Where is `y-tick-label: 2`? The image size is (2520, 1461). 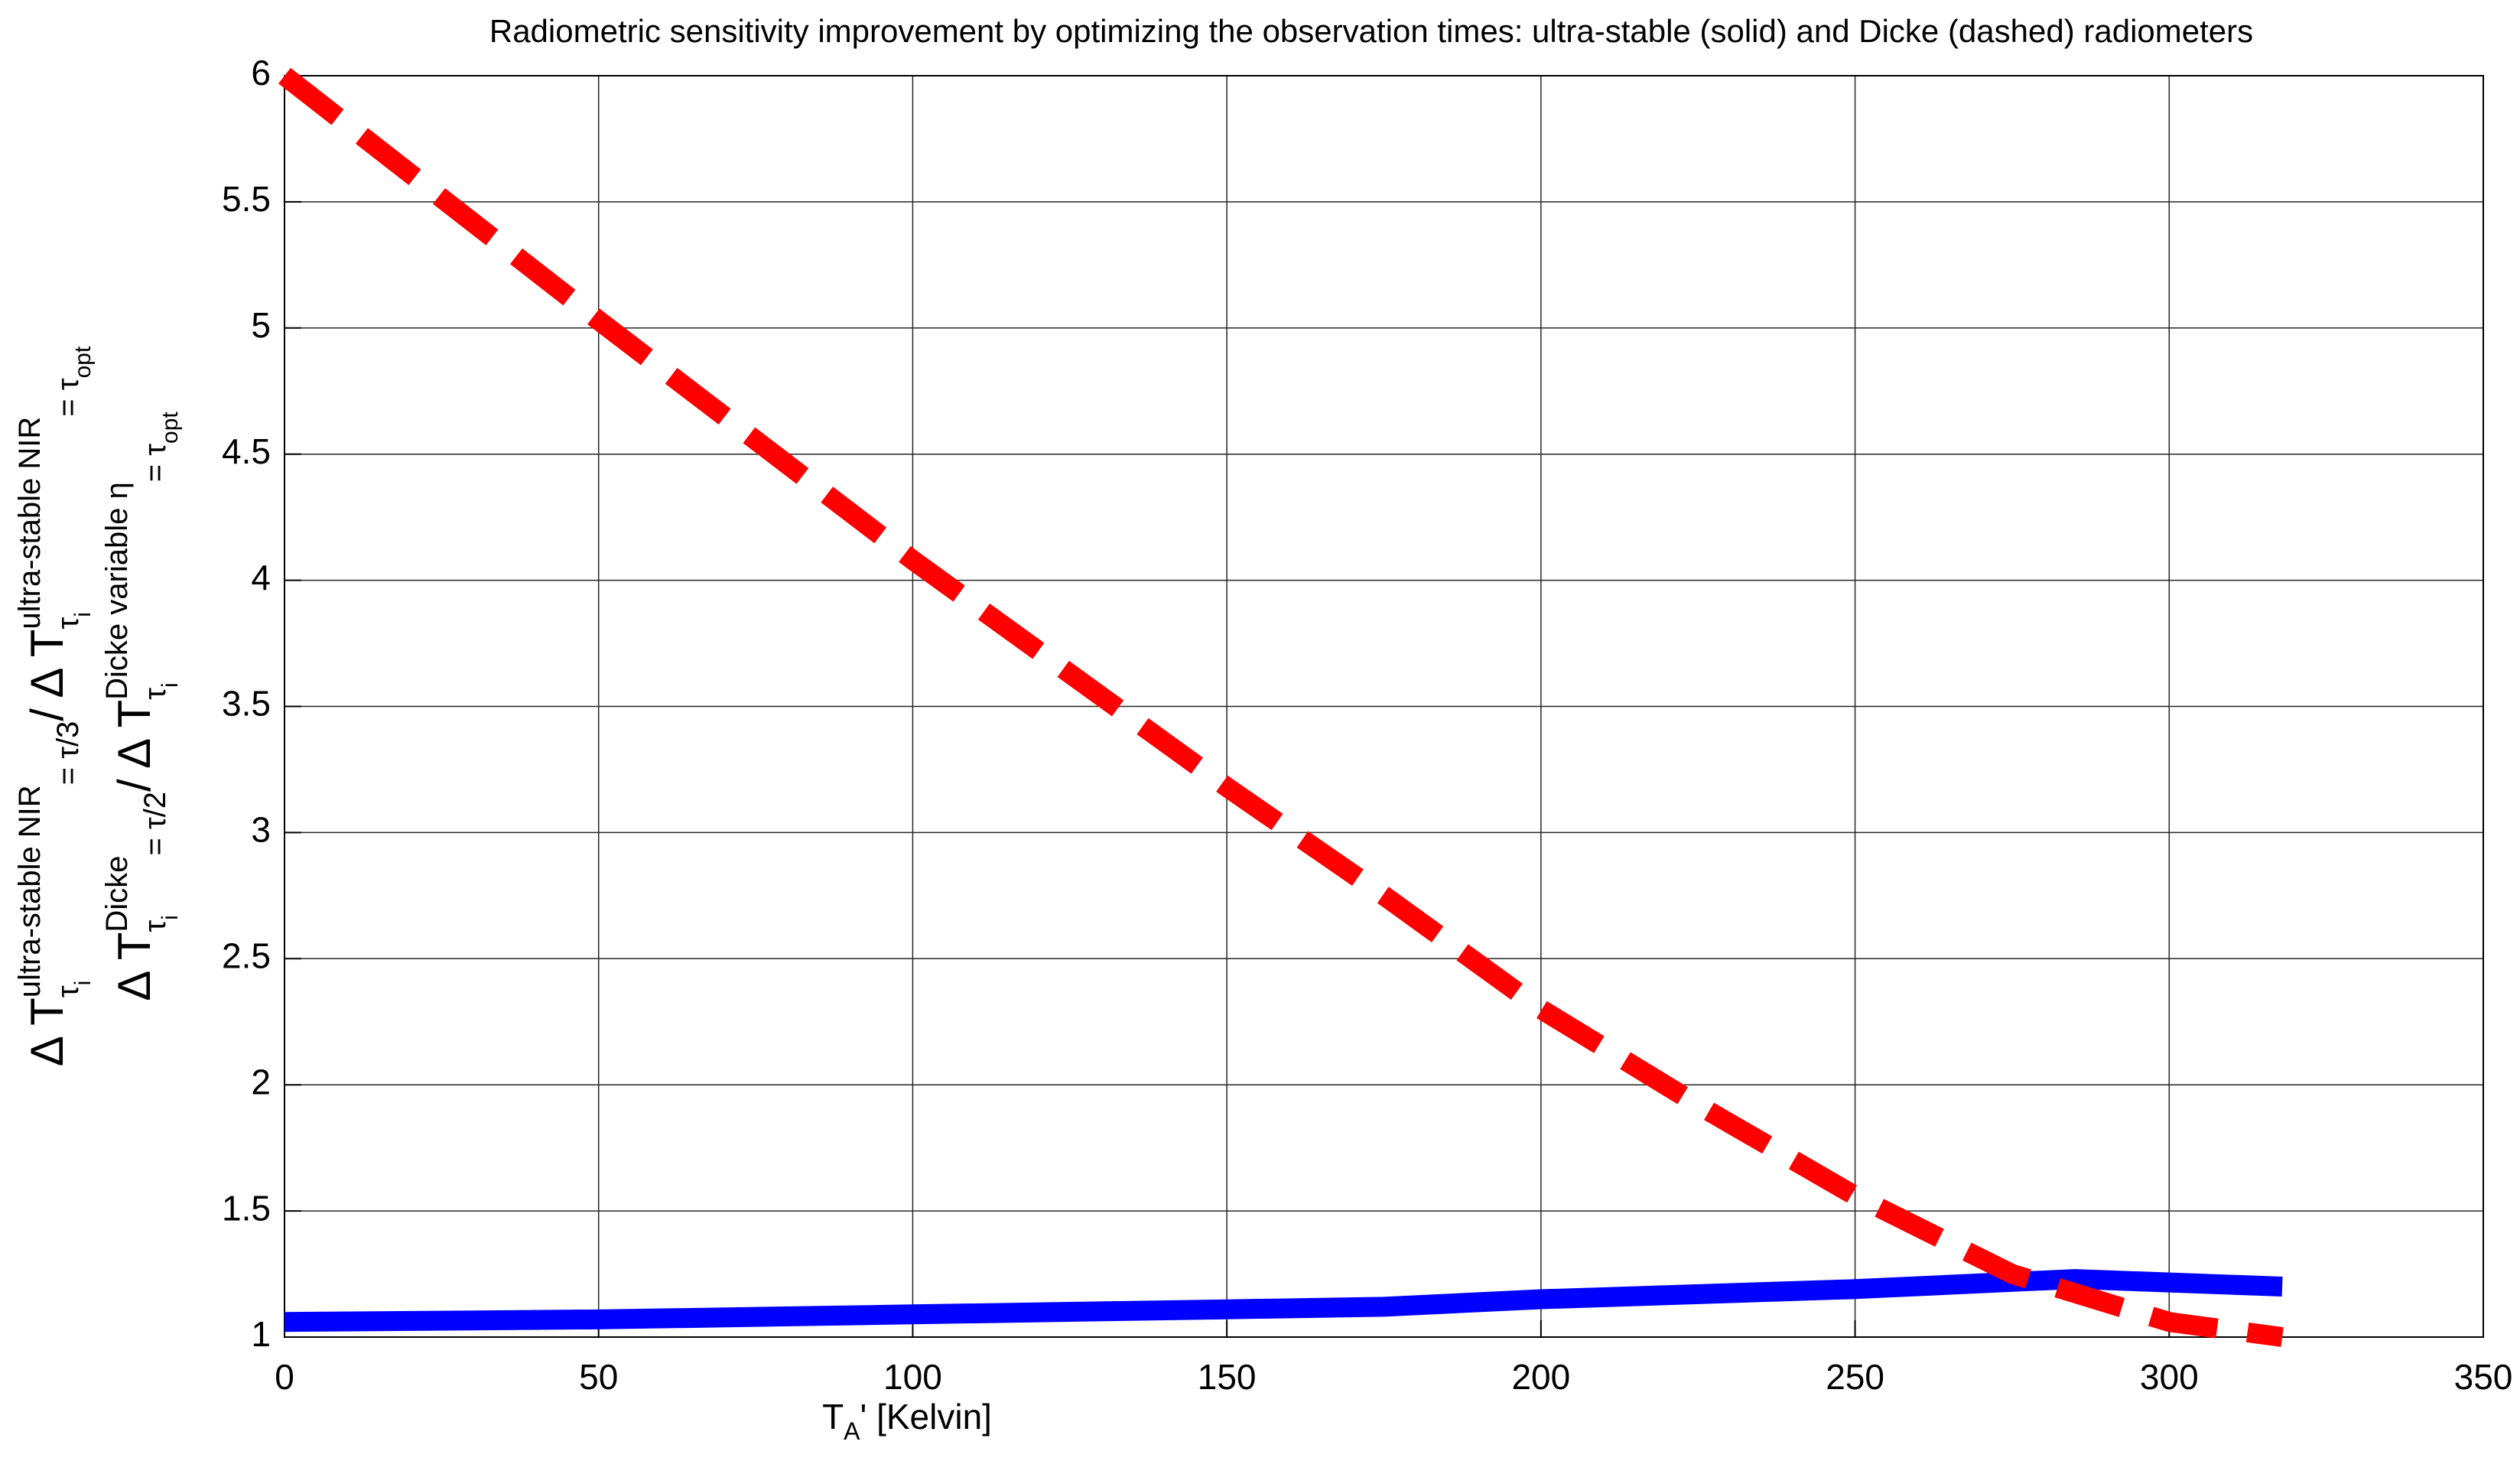 y-tick-label: 2 is located at coordinates (261, 1081).